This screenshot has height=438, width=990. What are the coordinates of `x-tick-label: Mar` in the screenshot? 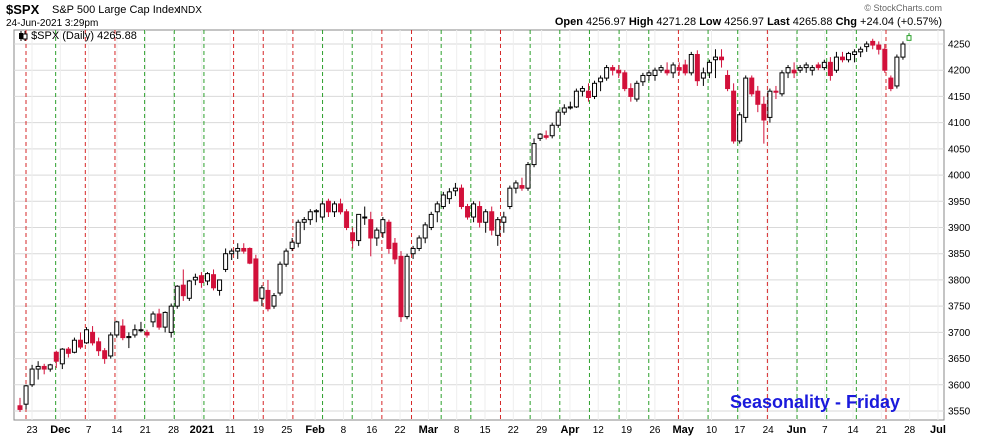 It's located at (429, 430).